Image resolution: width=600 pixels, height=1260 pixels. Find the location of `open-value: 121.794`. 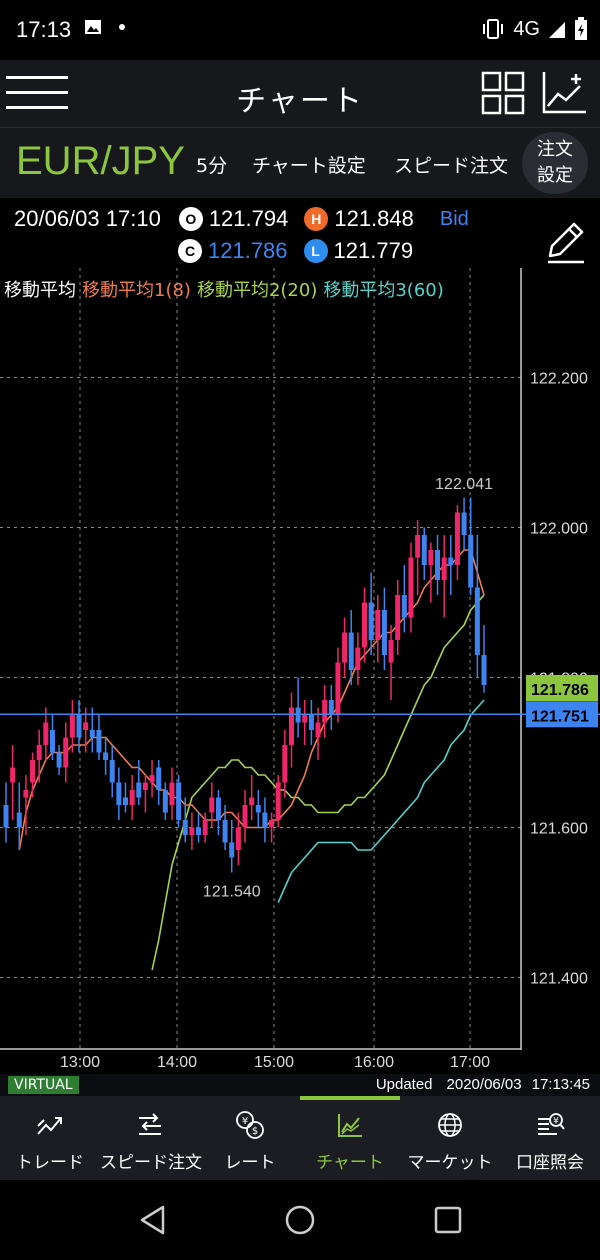

open-value: 121.794 is located at coordinates (248, 218).